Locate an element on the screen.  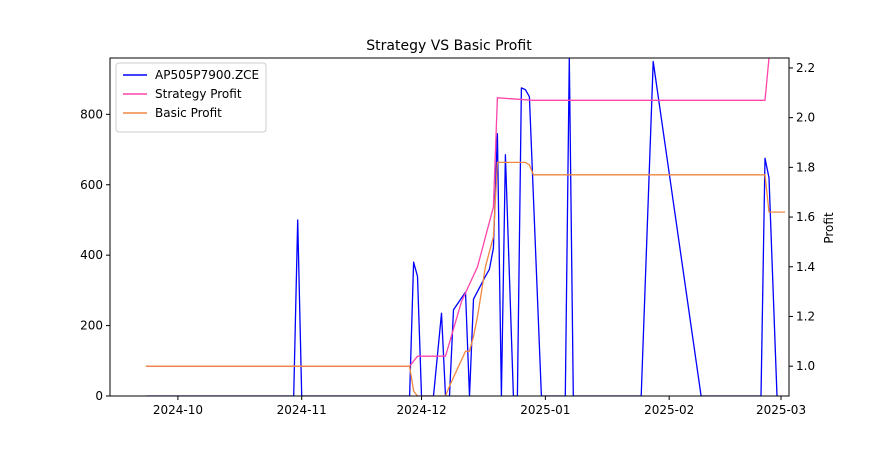
x-tick-label: 2024-12 is located at coordinates (421, 410).